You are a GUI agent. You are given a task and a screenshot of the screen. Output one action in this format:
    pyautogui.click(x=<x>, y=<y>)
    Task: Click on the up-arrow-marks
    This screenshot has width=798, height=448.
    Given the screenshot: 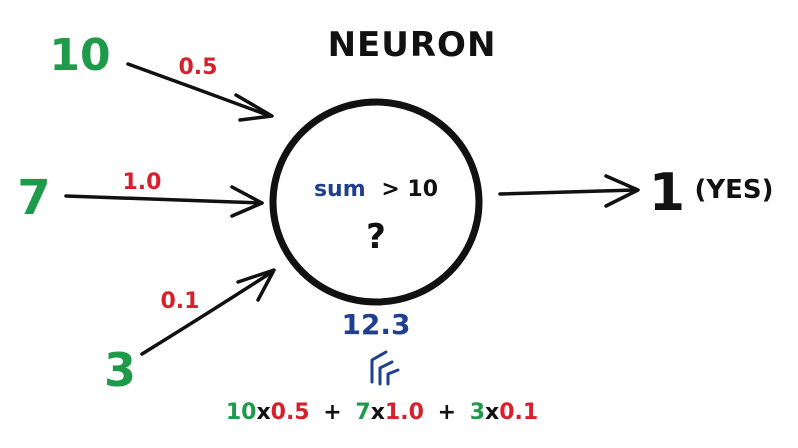 What is the action you would take?
    pyautogui.click(x=385, y=368)
    